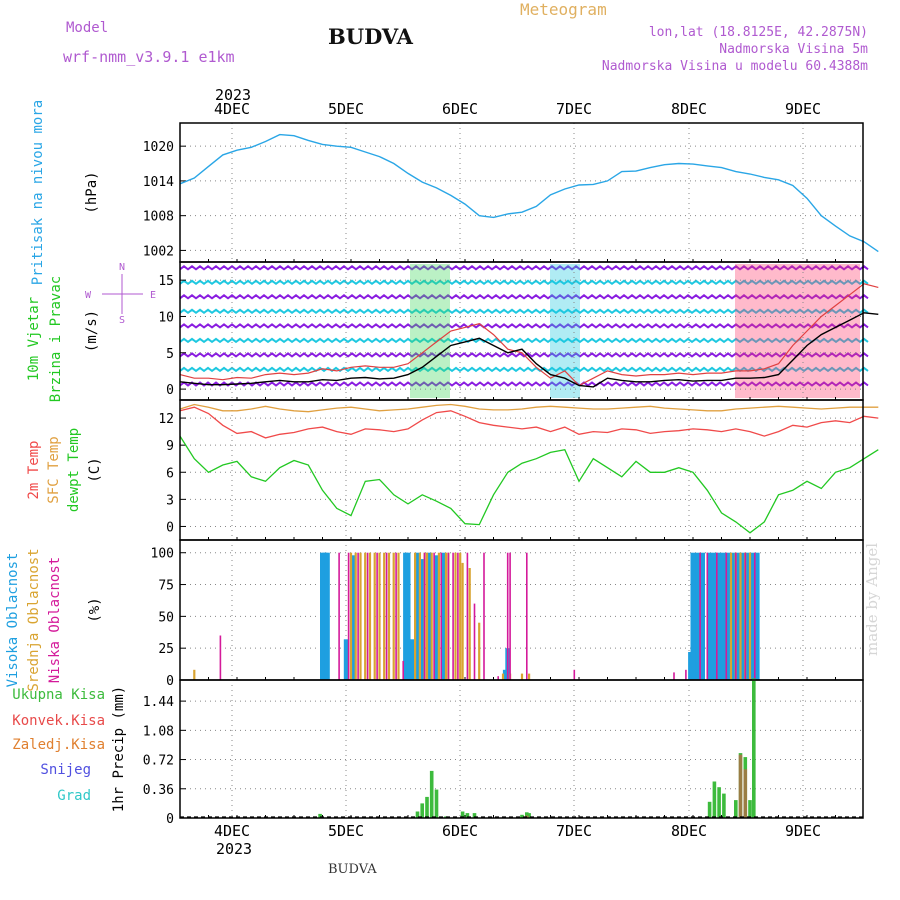  I want to click on temperature-ytick-label: 6, so click(170, 473).